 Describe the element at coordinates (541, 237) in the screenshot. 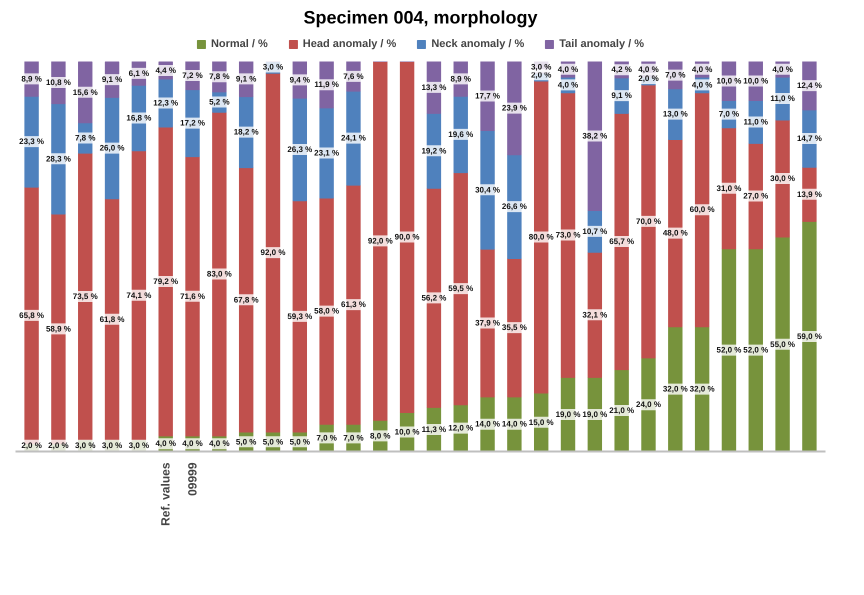

I see `data-label: 80,0 %` at that location.